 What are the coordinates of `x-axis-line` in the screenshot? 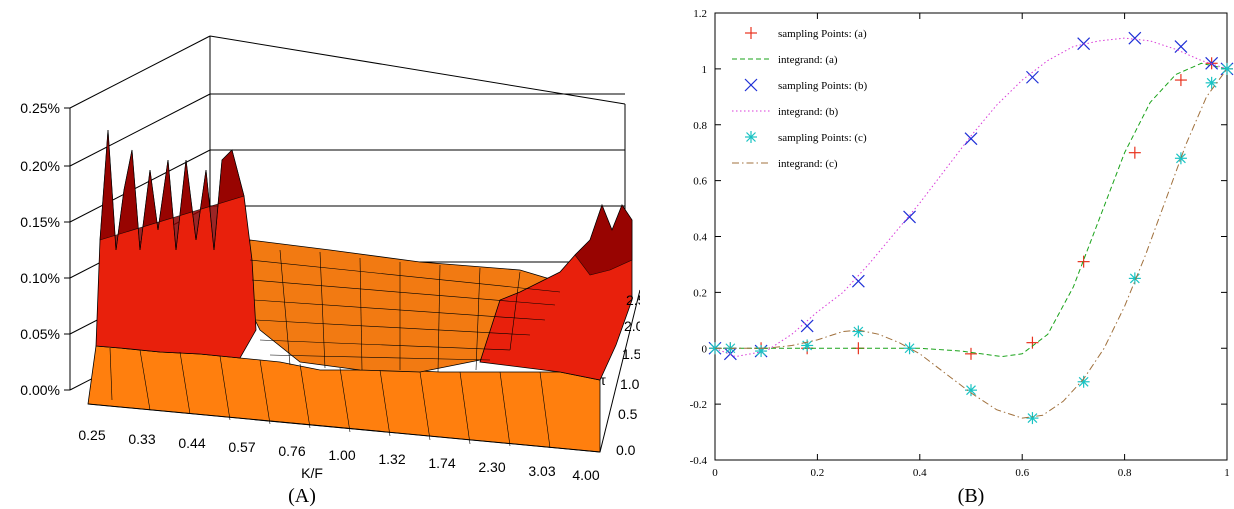 It's located at (344, 428).